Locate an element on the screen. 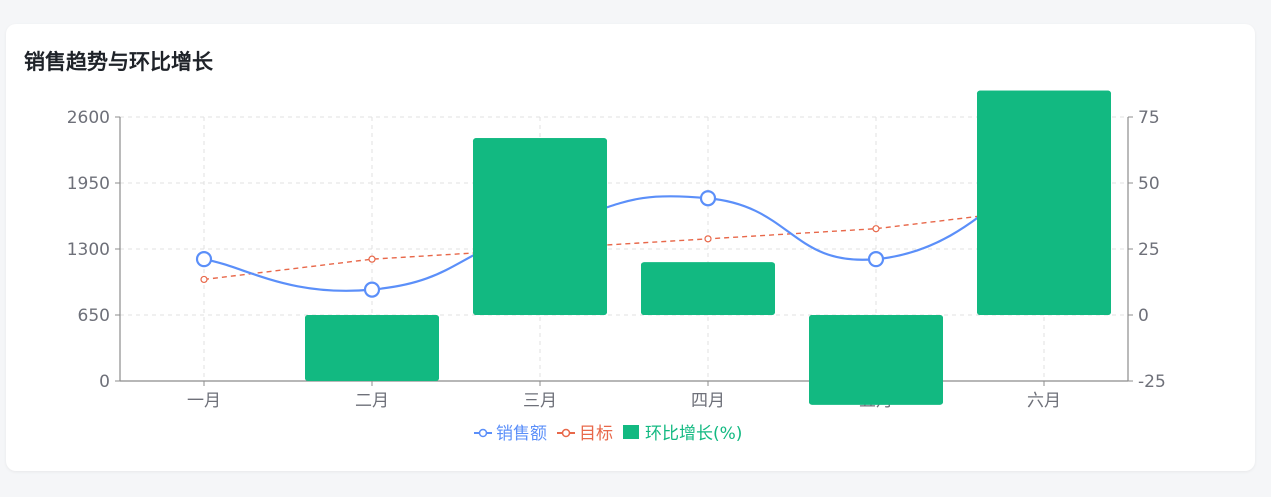 This screenshot has height=497, width=1271. y-right-tick-label: 50 is located at coordinates (1149, 184).